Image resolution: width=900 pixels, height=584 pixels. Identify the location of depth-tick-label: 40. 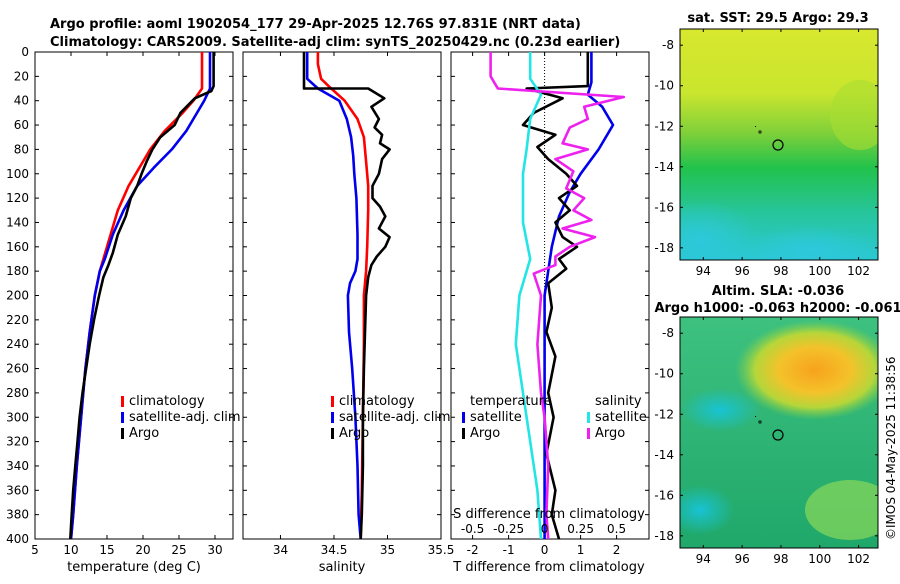
(21, 101).